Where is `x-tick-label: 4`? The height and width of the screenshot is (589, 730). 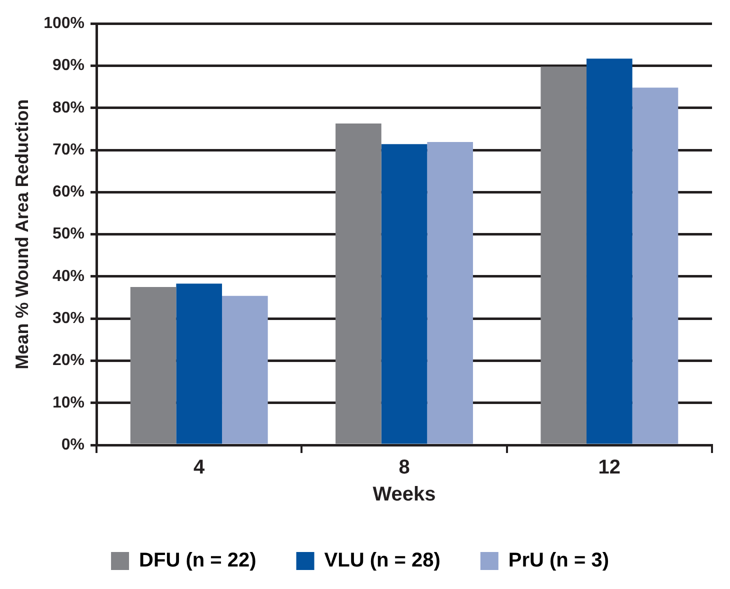
x-tick-label: 4 is located at coordinates (200, 467).